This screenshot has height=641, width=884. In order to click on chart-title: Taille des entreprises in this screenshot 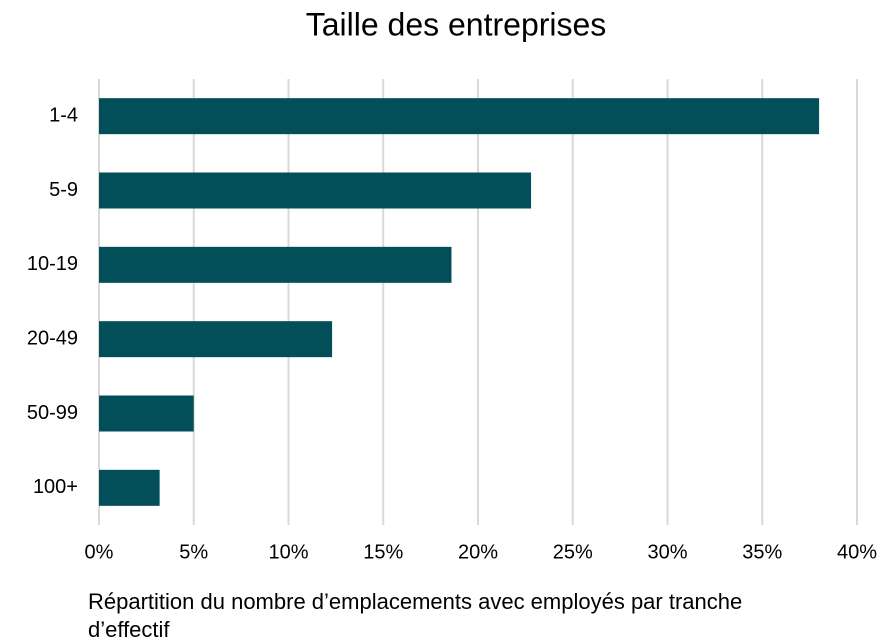, I will do `click(456, 24)`.